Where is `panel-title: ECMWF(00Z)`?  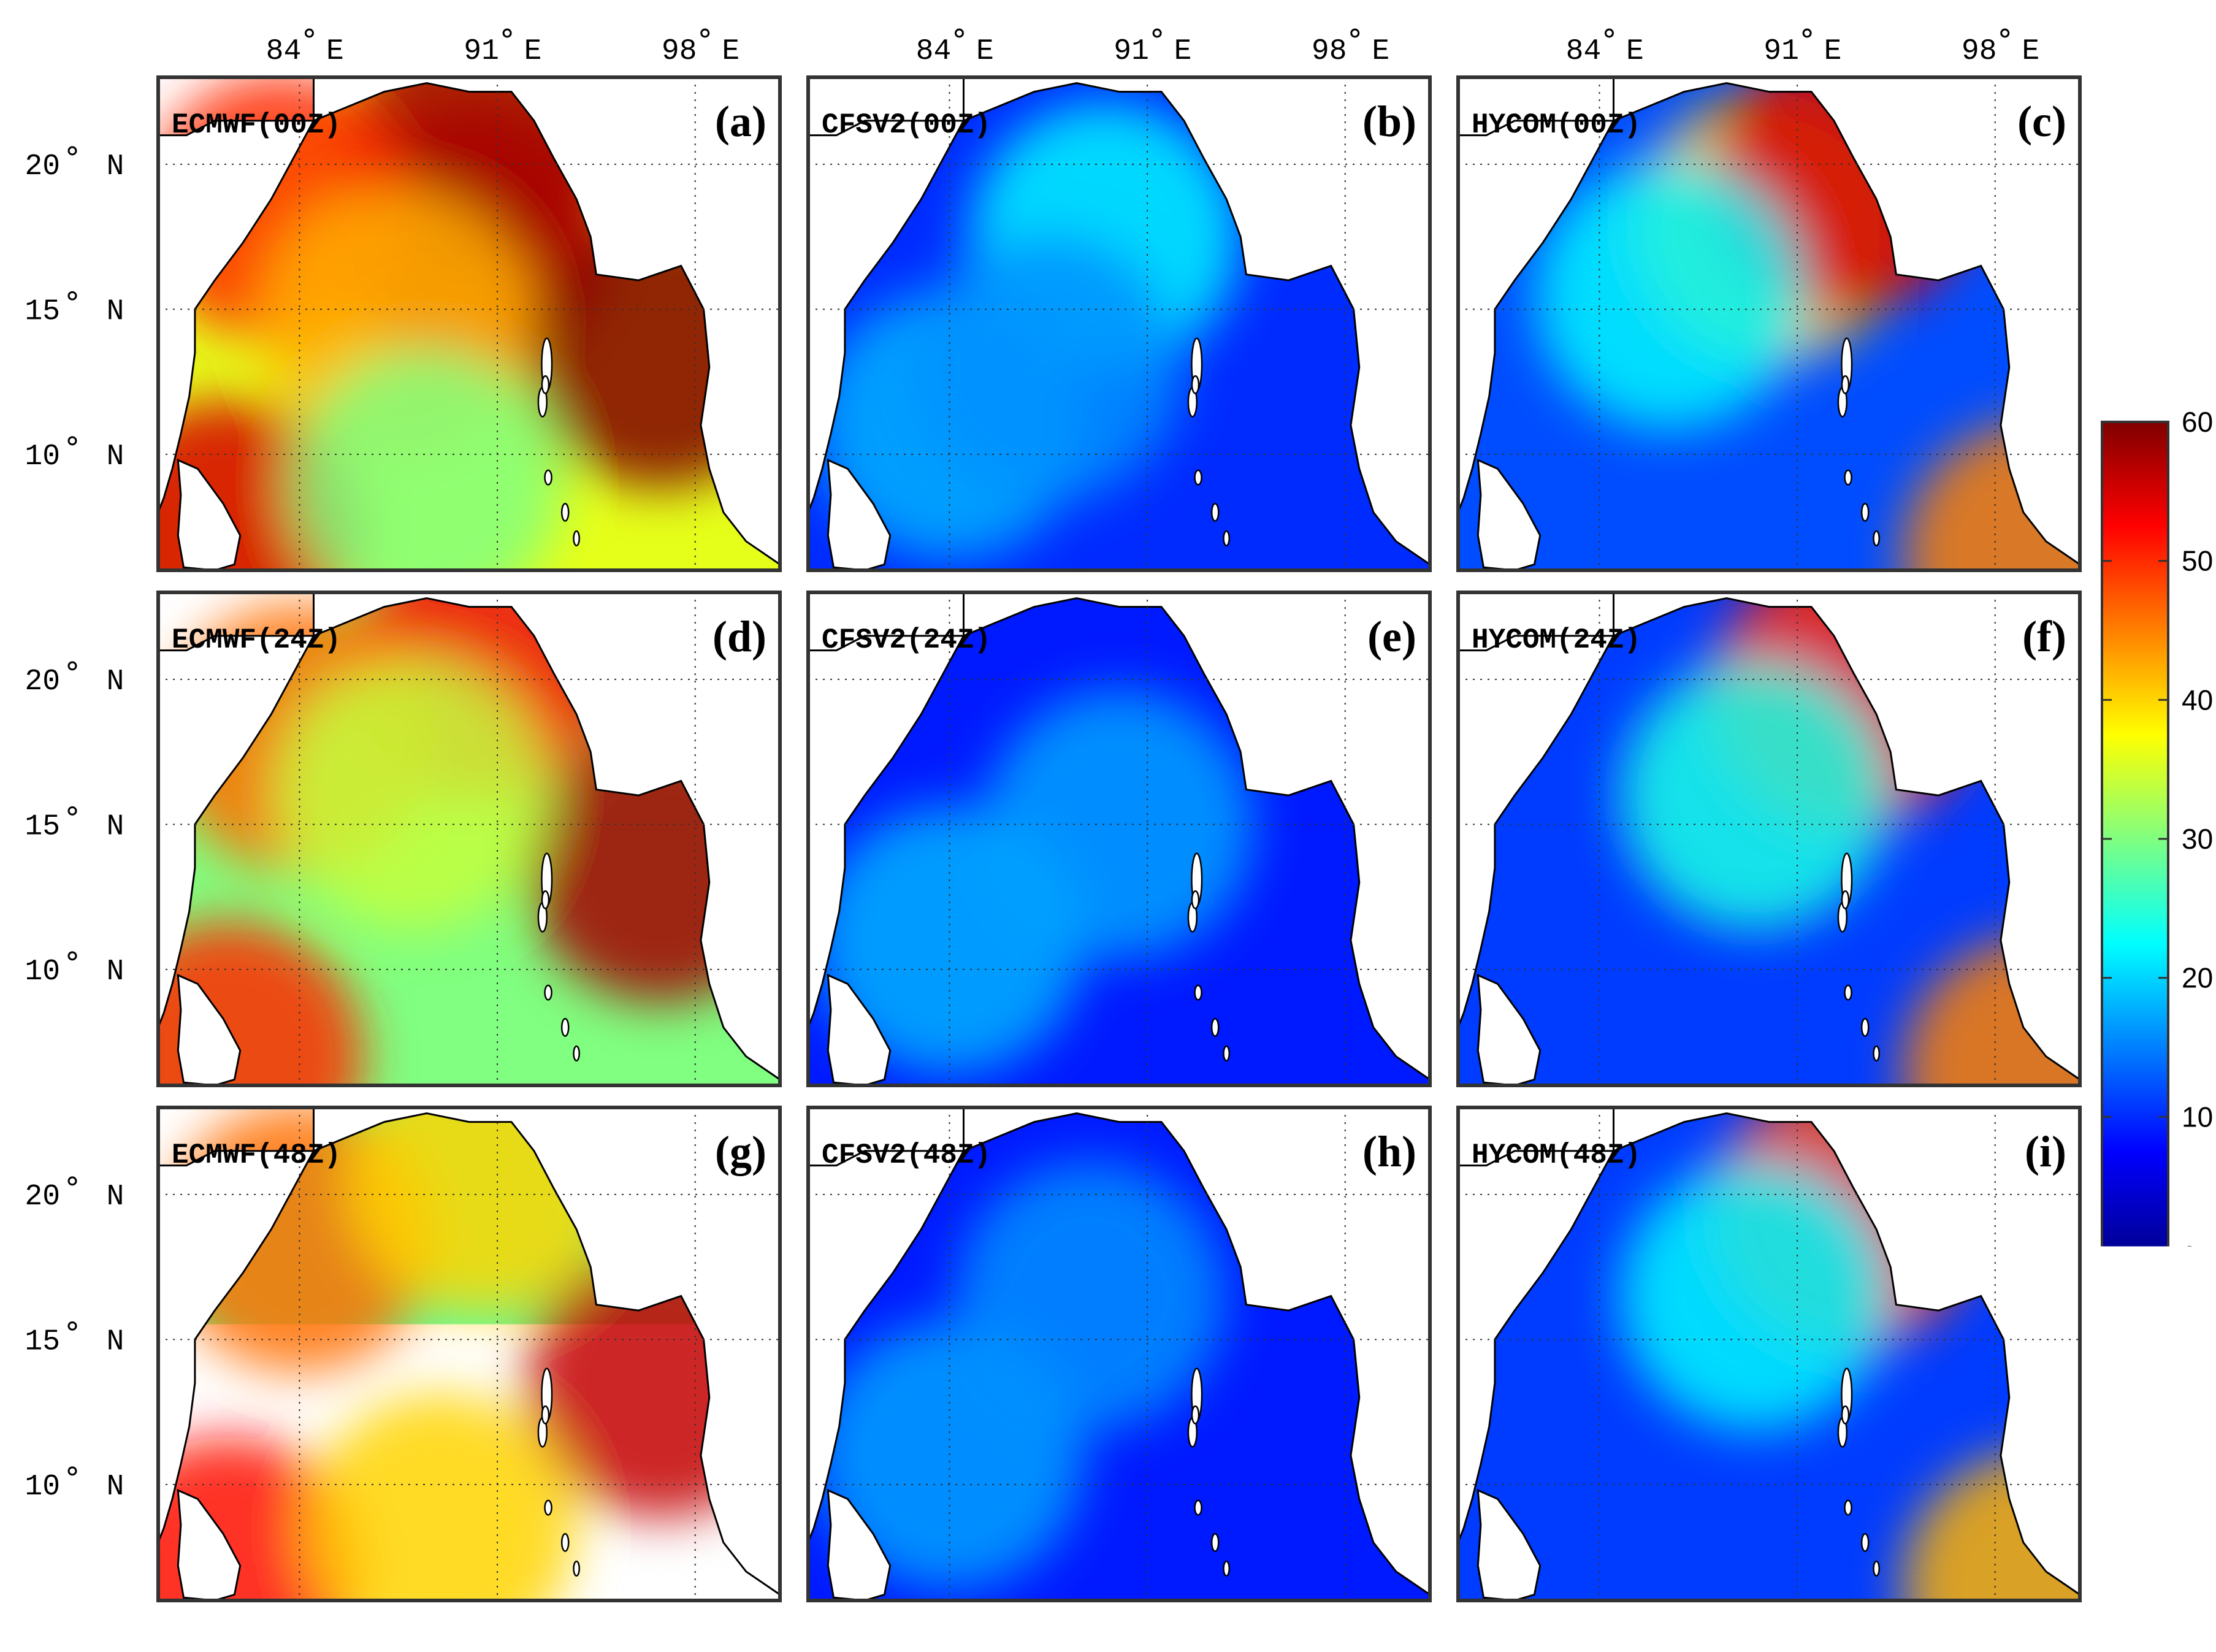
panel-title: ECMWF(00Z) is located at coordinates (256, 125).